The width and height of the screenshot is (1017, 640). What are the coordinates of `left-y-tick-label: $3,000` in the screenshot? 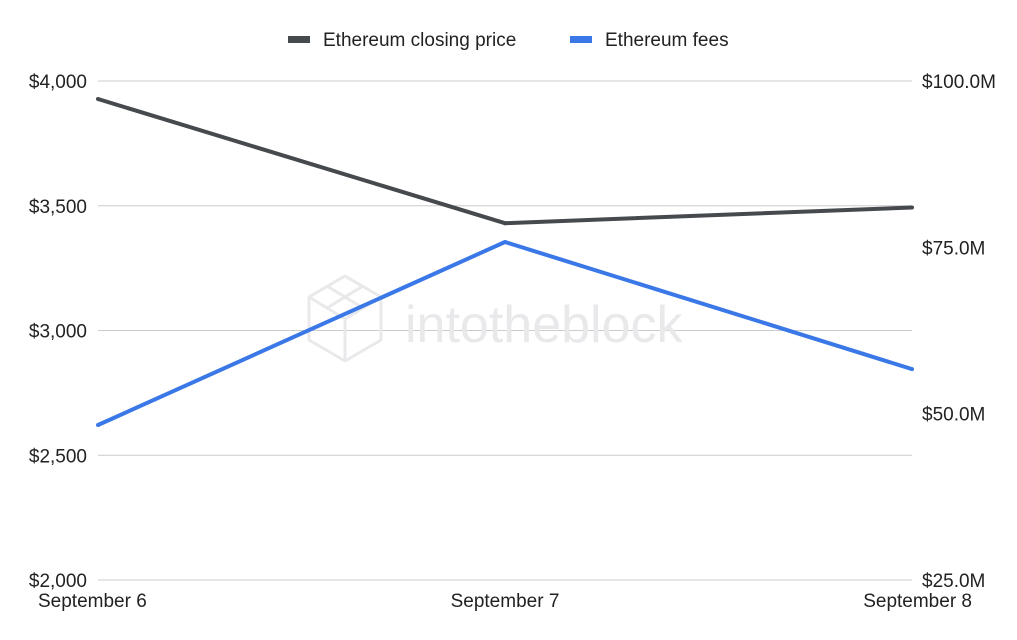 It's located at (58, 332).